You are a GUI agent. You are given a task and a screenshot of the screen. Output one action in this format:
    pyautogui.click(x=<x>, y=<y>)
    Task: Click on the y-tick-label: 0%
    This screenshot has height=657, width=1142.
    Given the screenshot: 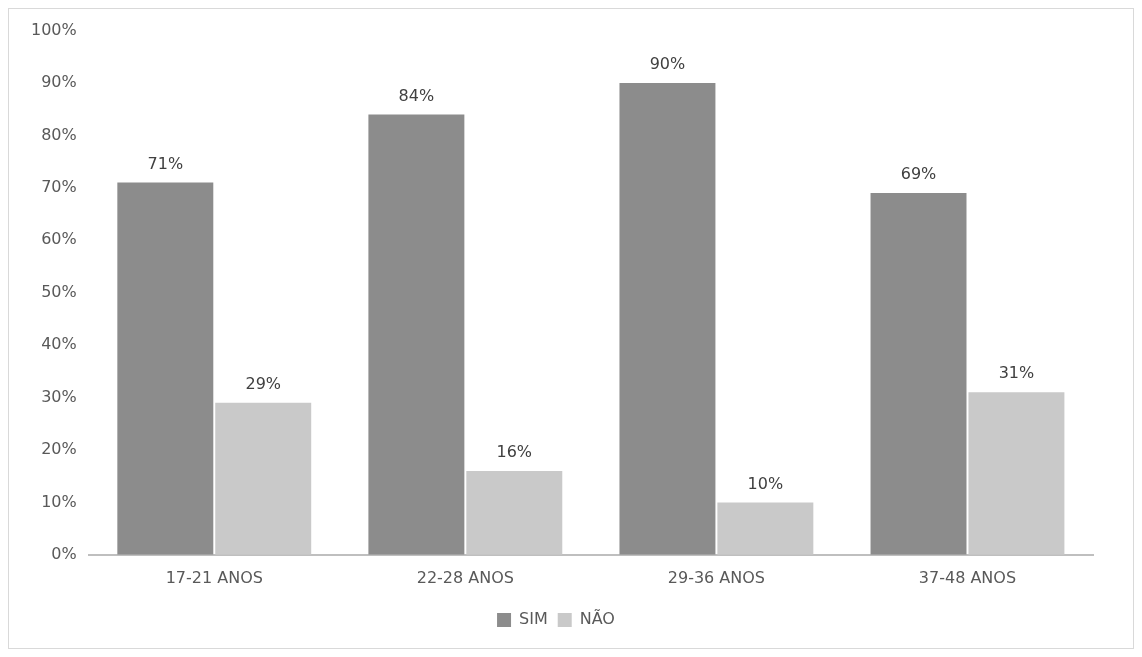 What is the action you would take?
    pyautogui.click(x=64, y=553)
    